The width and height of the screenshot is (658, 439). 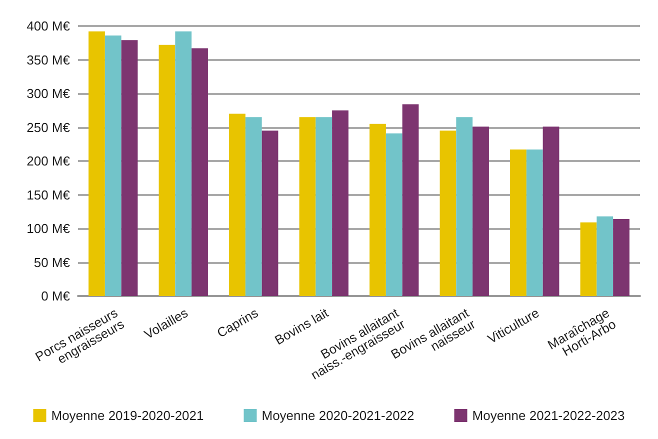 I want to click on y-tick-label: 100 M€, so click(x=48, y=228).